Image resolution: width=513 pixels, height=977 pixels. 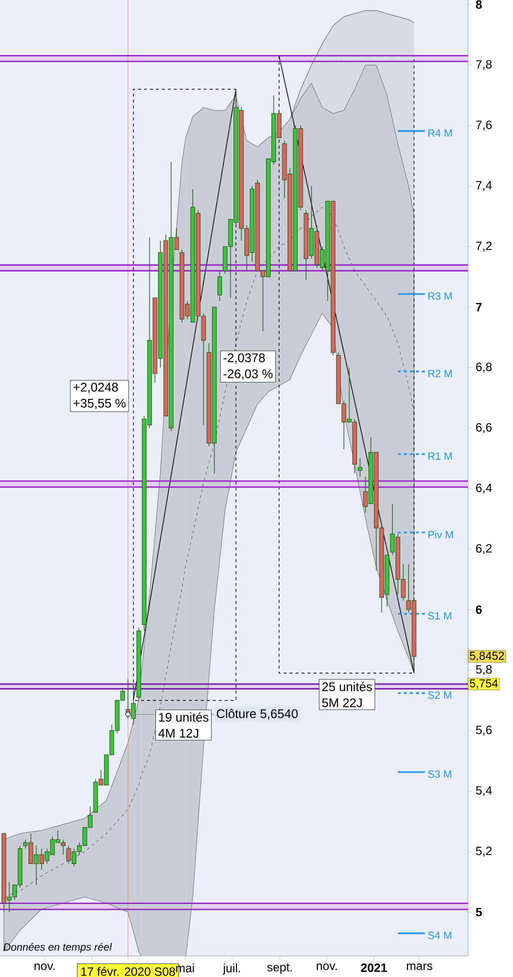 What do you see at coordinates (484, 65) in the screenshot?
I see `y-tick-label: 7,8` at bounding box center [484, 65].